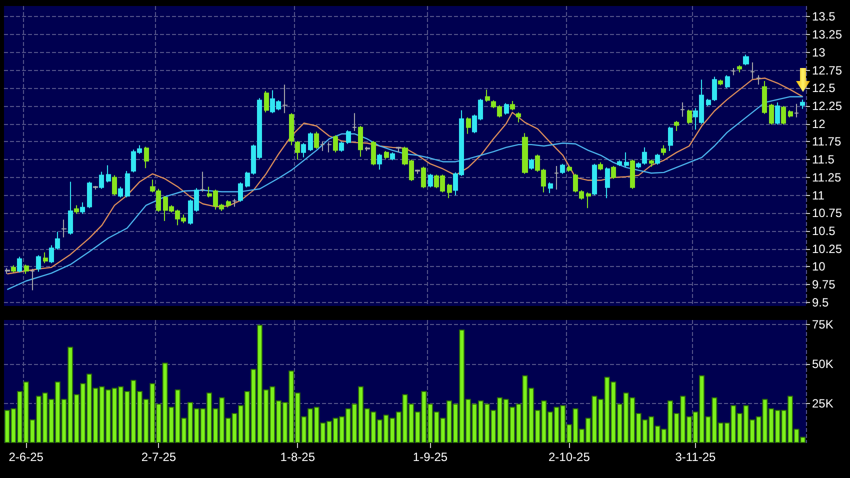 This screenshot has height=478, width=850. I want to click on y-tick-label: 11.25, so click(827, 177).